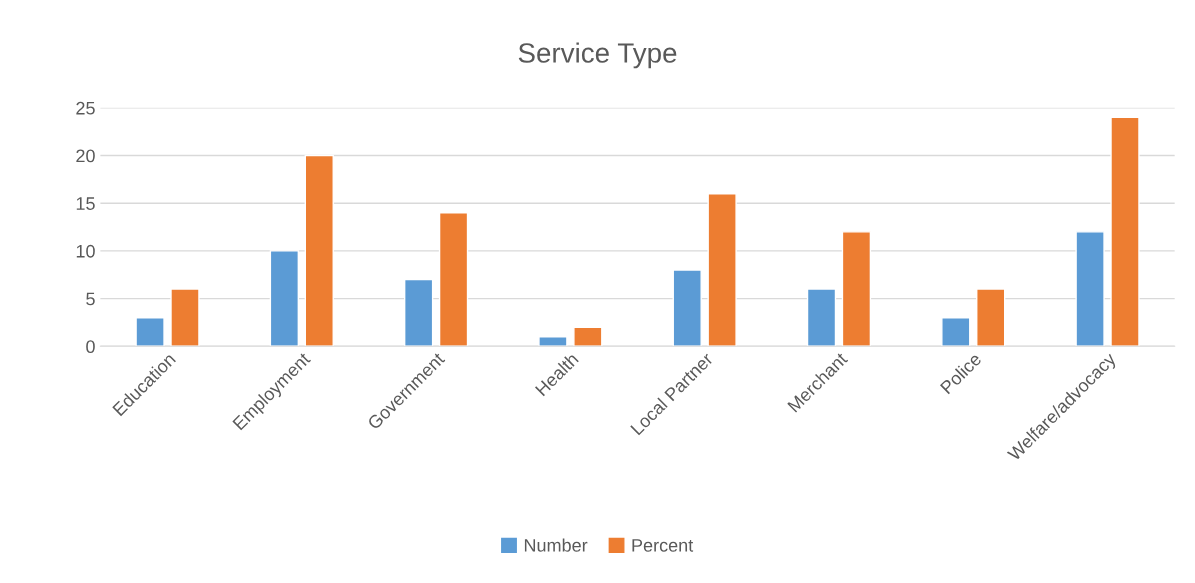  What do you see at coordinates (90, 299) in the screenshot?
I see `y-tick-label: 5` at bounding box center [90, 299].